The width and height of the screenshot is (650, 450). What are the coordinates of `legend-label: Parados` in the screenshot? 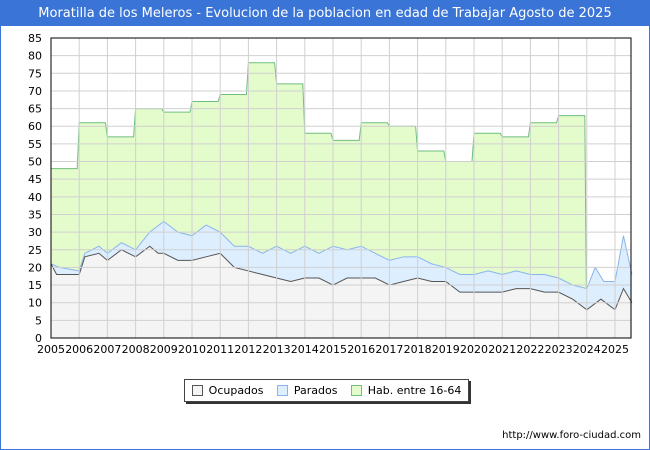 It's located at (315, 390).